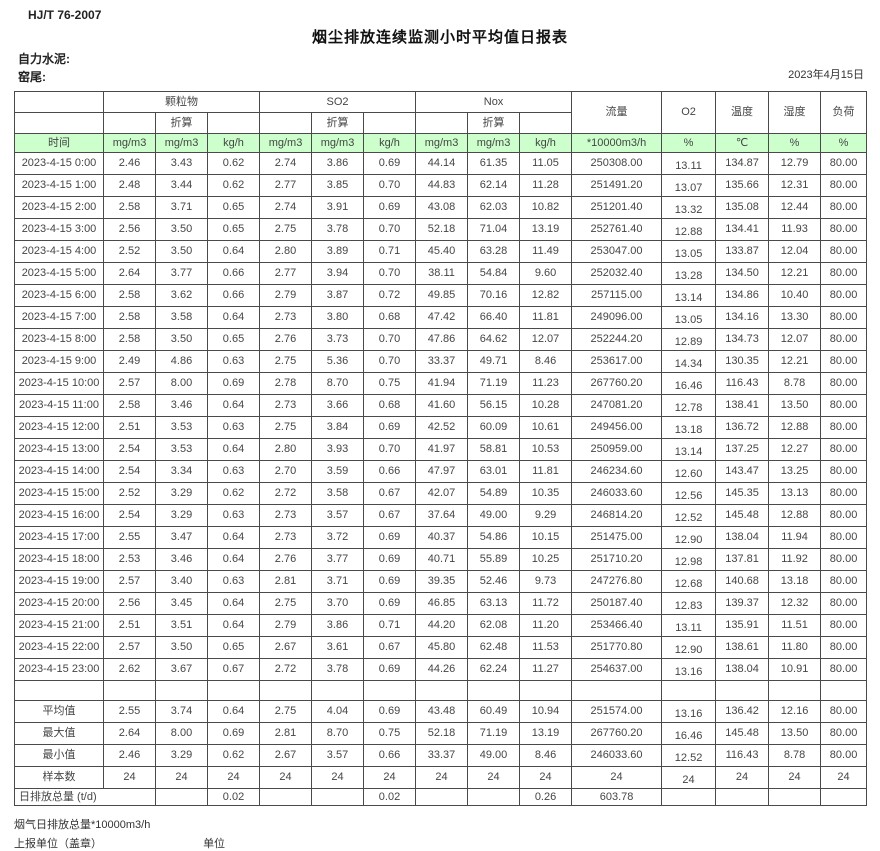 The height and width of the screenshot is (851, 880). Describe the element at coordinates (494, 123) in the screenshot. I see `converted-header-nox: 折算` at that location.